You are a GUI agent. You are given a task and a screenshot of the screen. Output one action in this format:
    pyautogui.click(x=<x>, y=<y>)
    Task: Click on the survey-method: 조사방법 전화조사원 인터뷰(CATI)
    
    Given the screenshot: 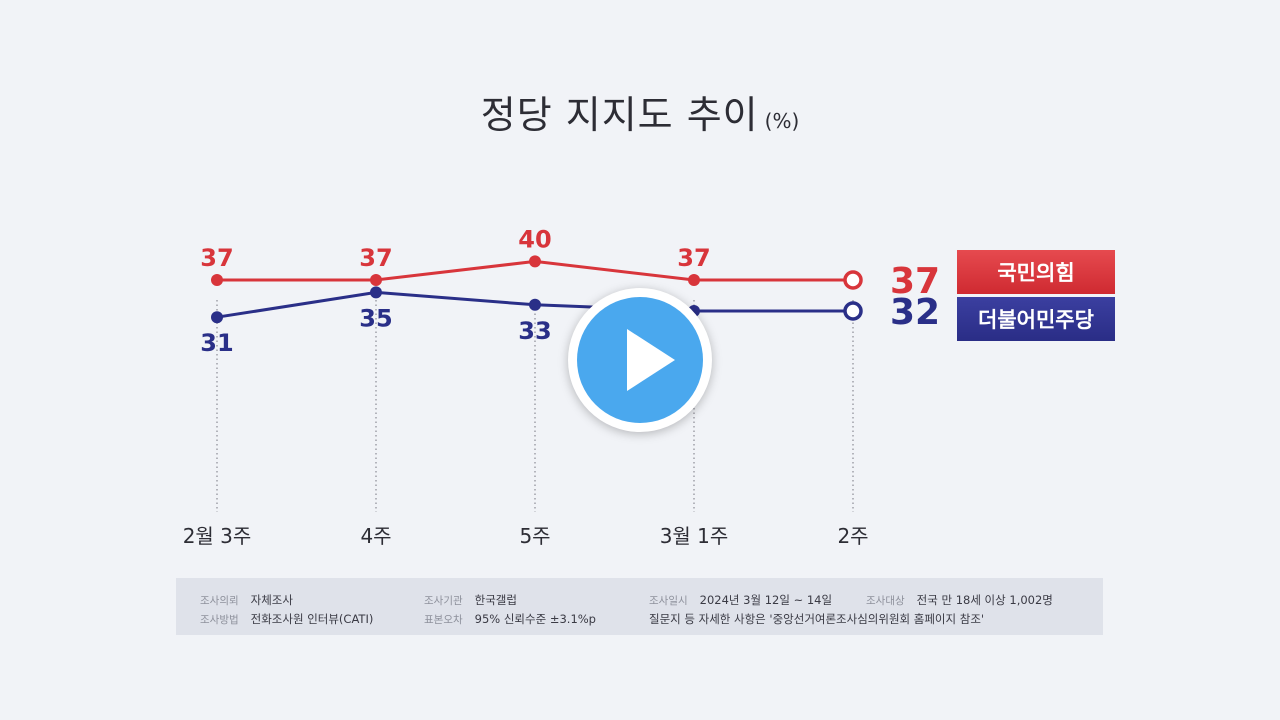 What is the action you would take?
    pyautogui.click(x=286, y=619)
    